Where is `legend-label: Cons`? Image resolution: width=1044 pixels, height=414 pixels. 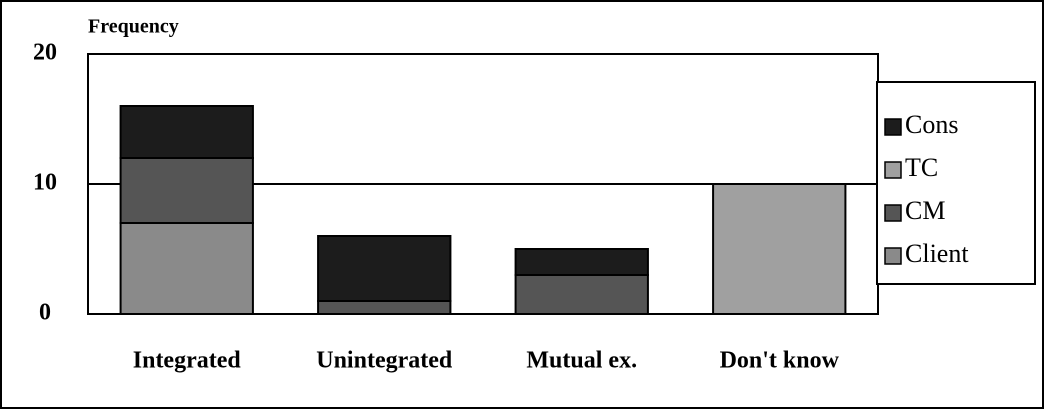
legend-label: Cons is located at coordinates (931, 124).